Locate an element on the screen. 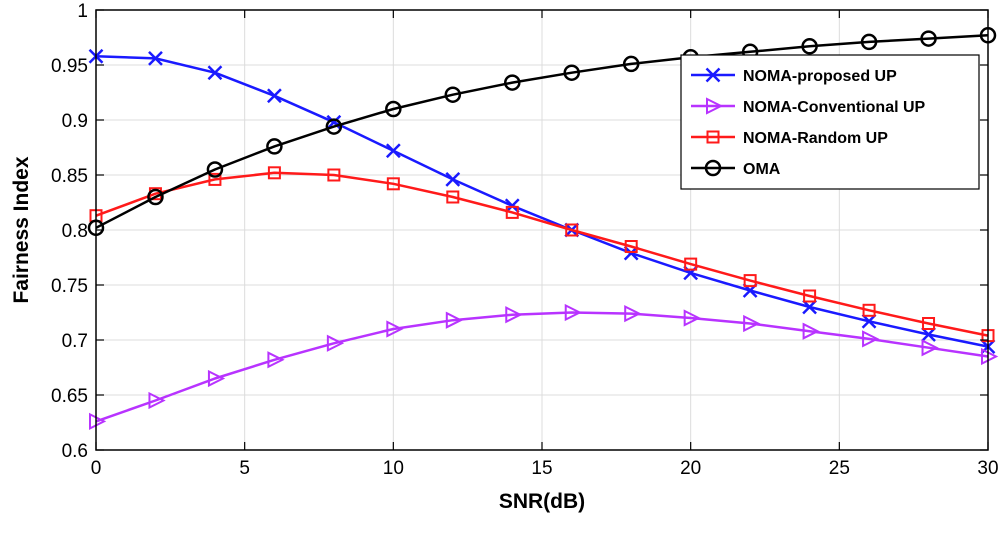 The height and width of the screenshot is (537, 1005). y-tick-label: 0.95 is located at coordinates (69, 66).